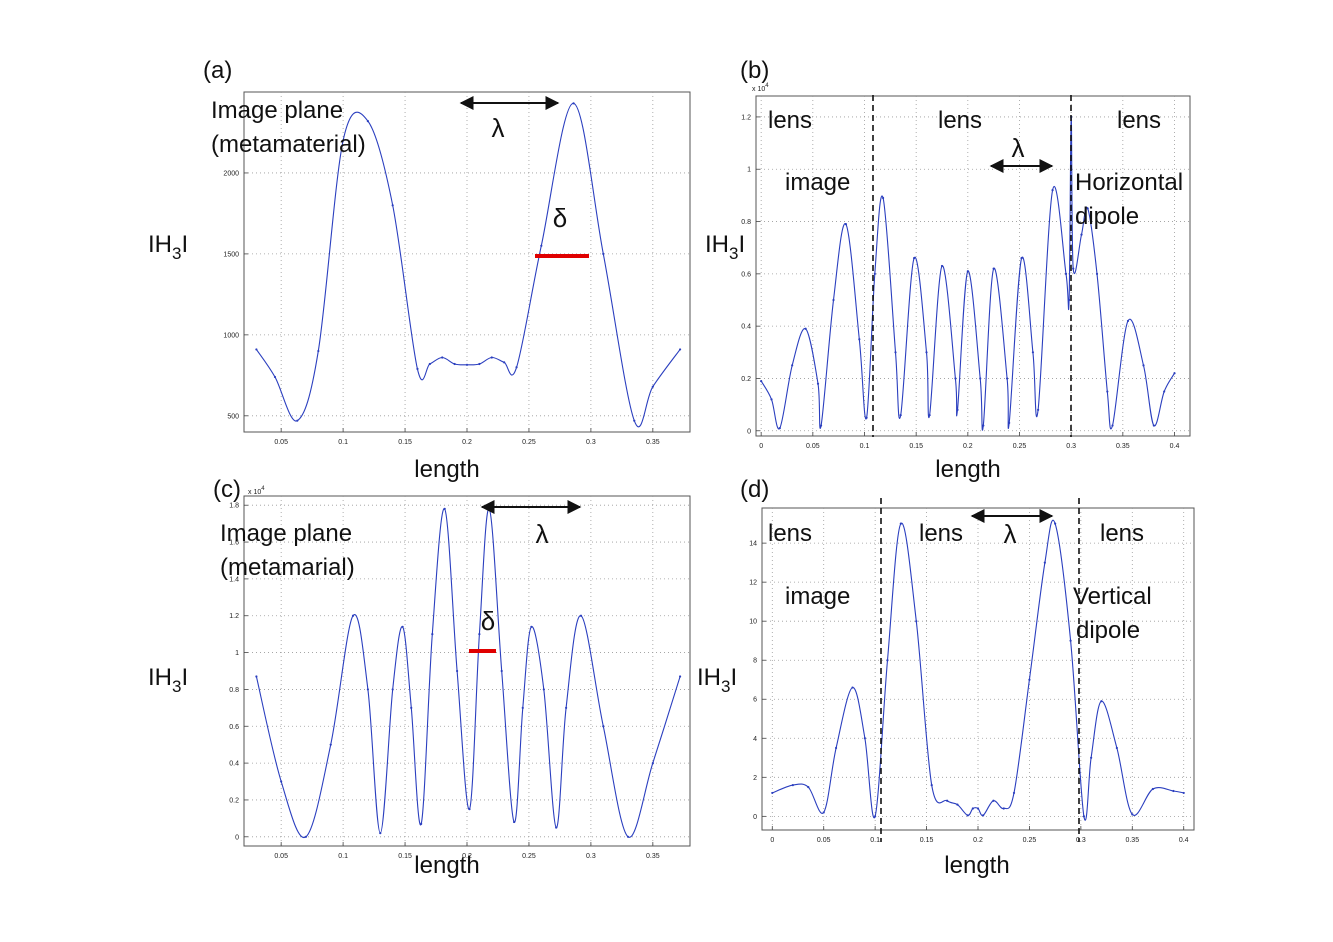 The height and width of the screenshot is (942, 1333). Describe the element at coordinates (757, 681) in the screenshot. I see `yticks-d: 0 2 4 6 8 10 12 14` at that location.